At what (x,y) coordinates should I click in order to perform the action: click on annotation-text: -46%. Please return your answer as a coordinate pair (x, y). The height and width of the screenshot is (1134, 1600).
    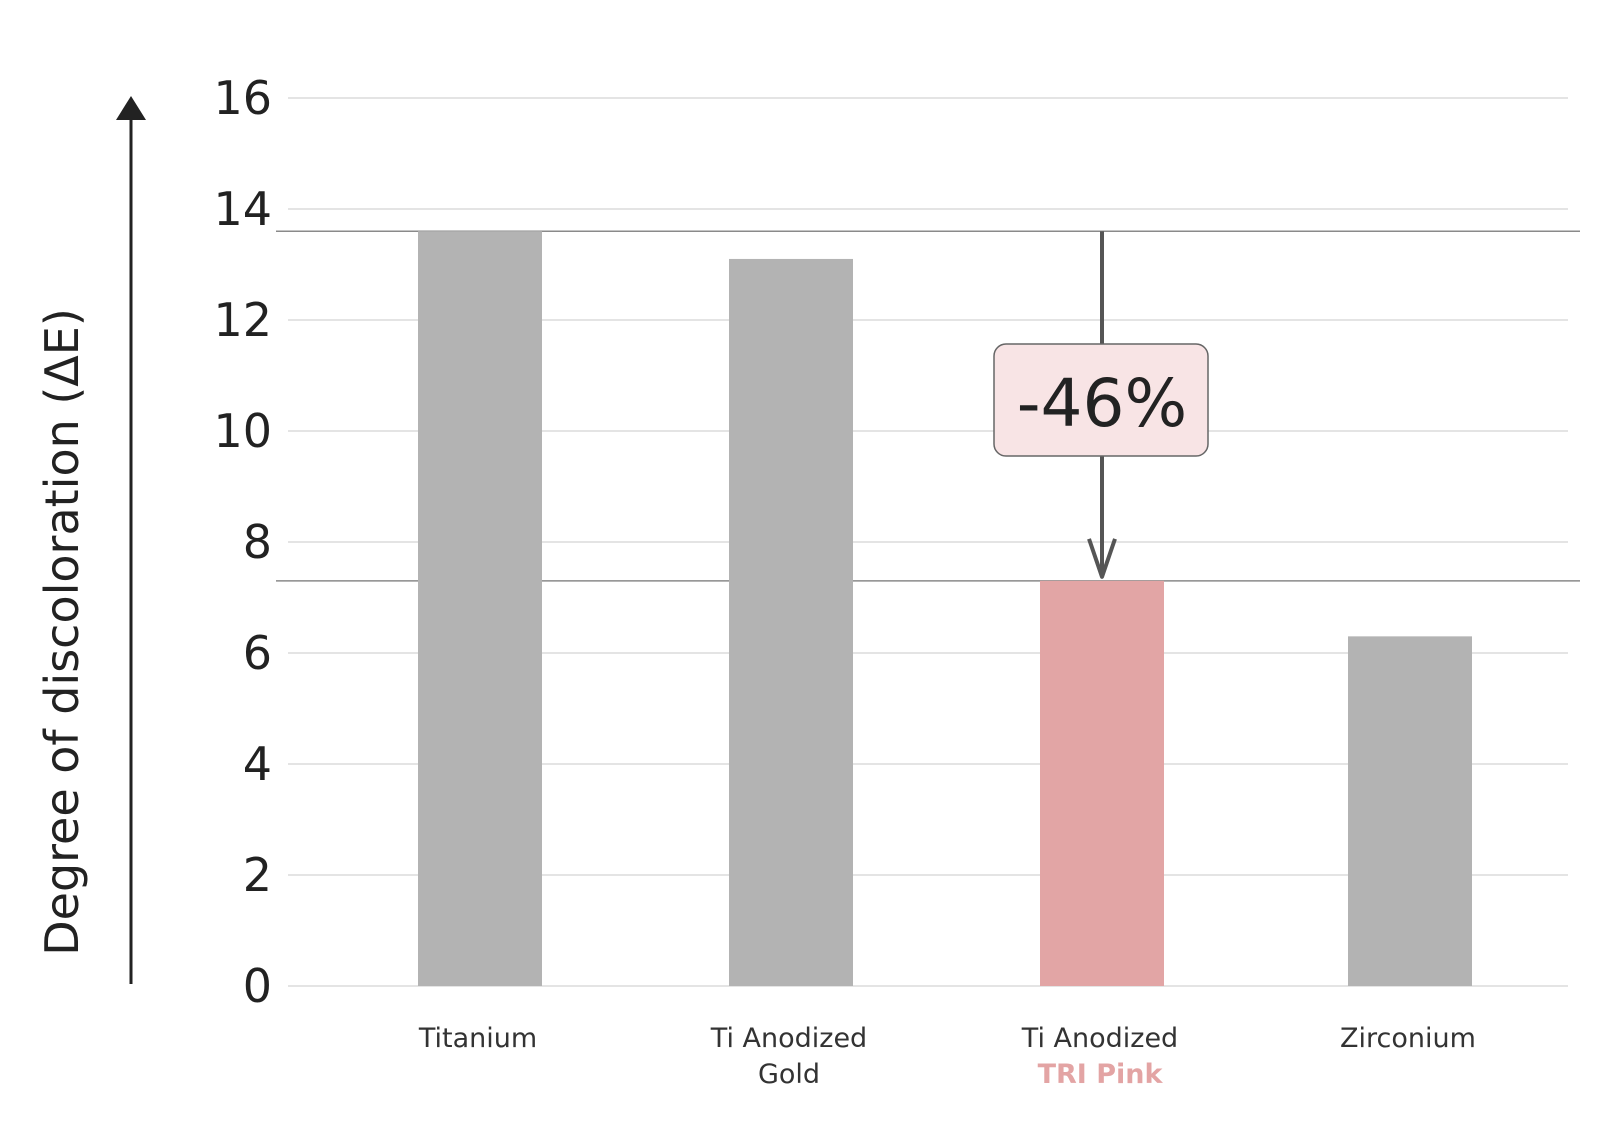
    Looking at the image, I should click on (1102, 403).